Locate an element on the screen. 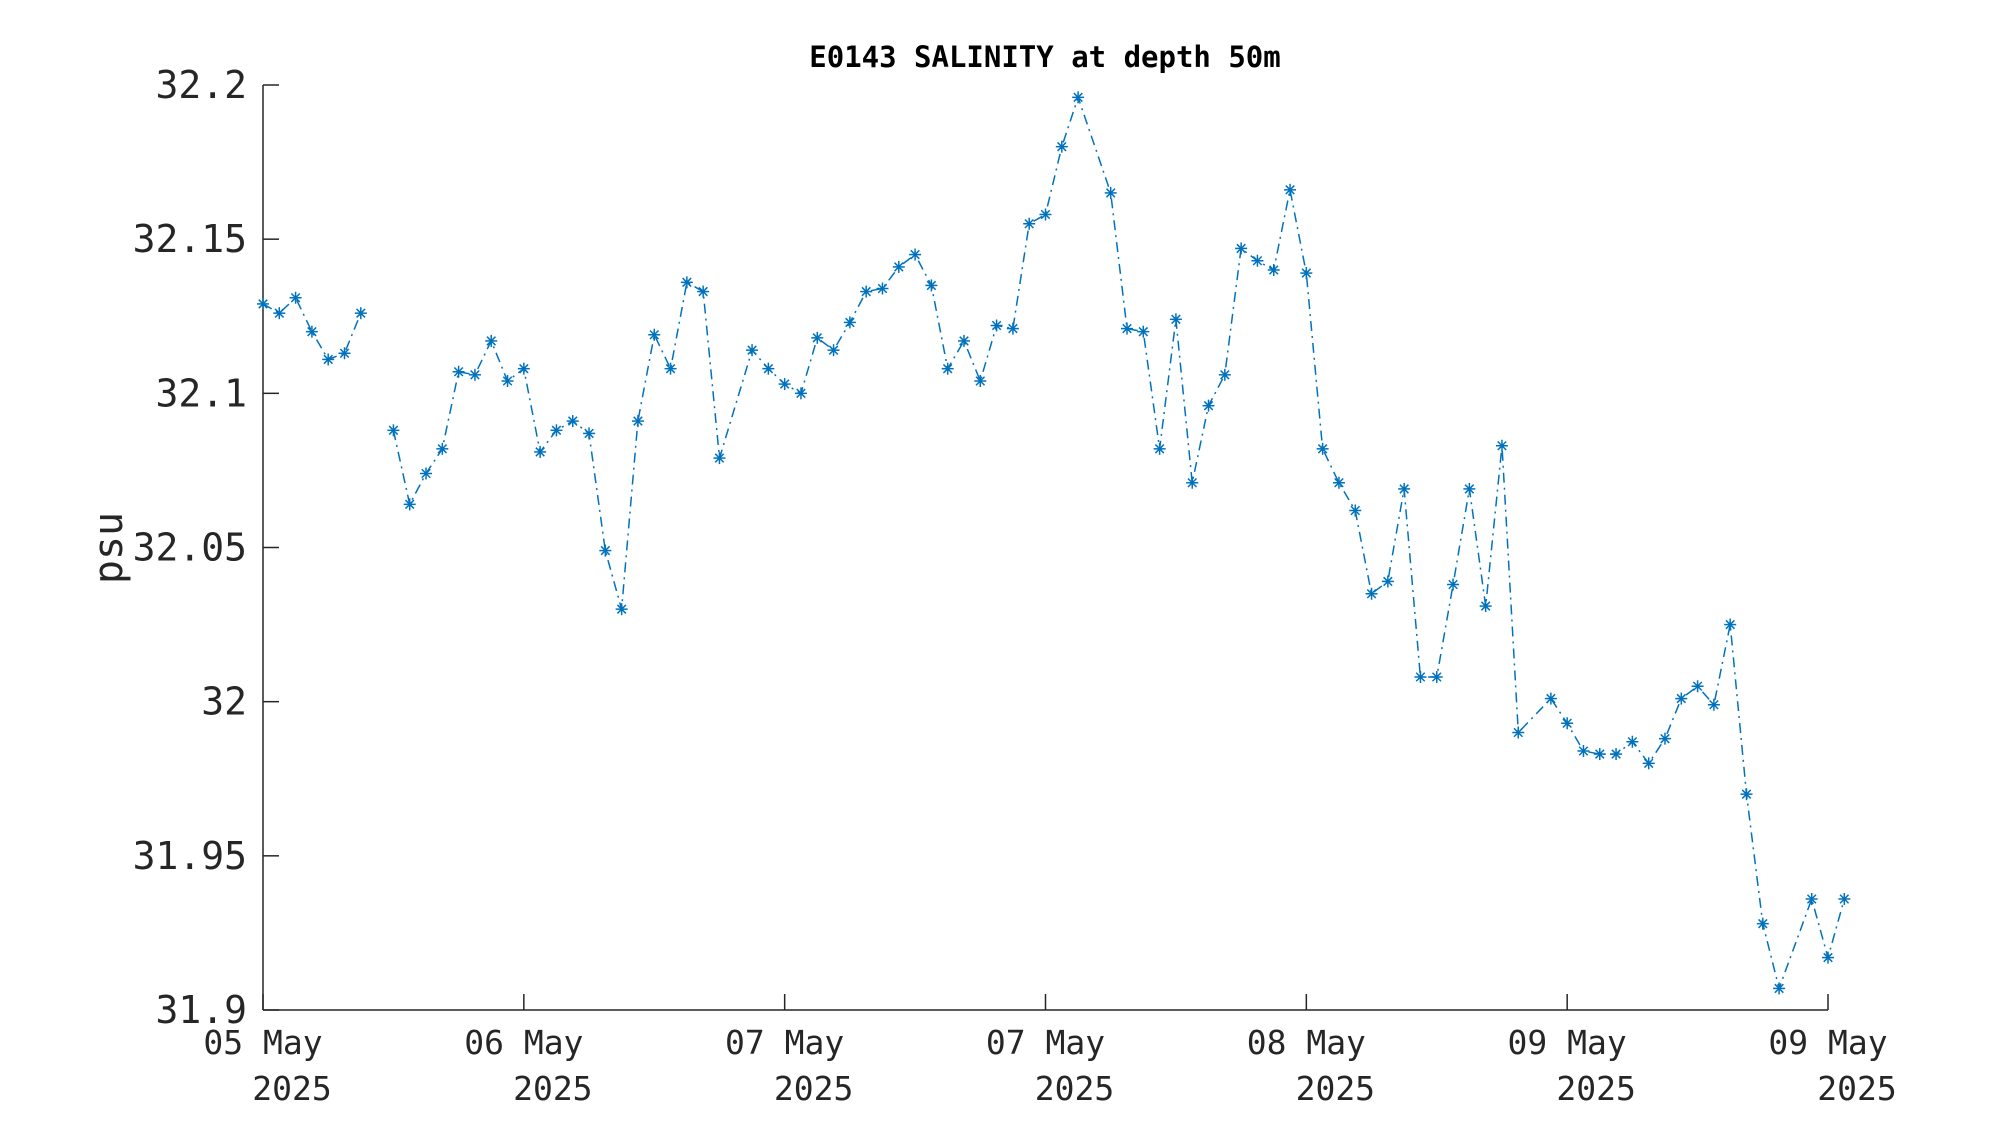 The width and height of the screenshot is (2000, 1125). x-tick-label: 08 May is located at coordinates (1306, 1042).